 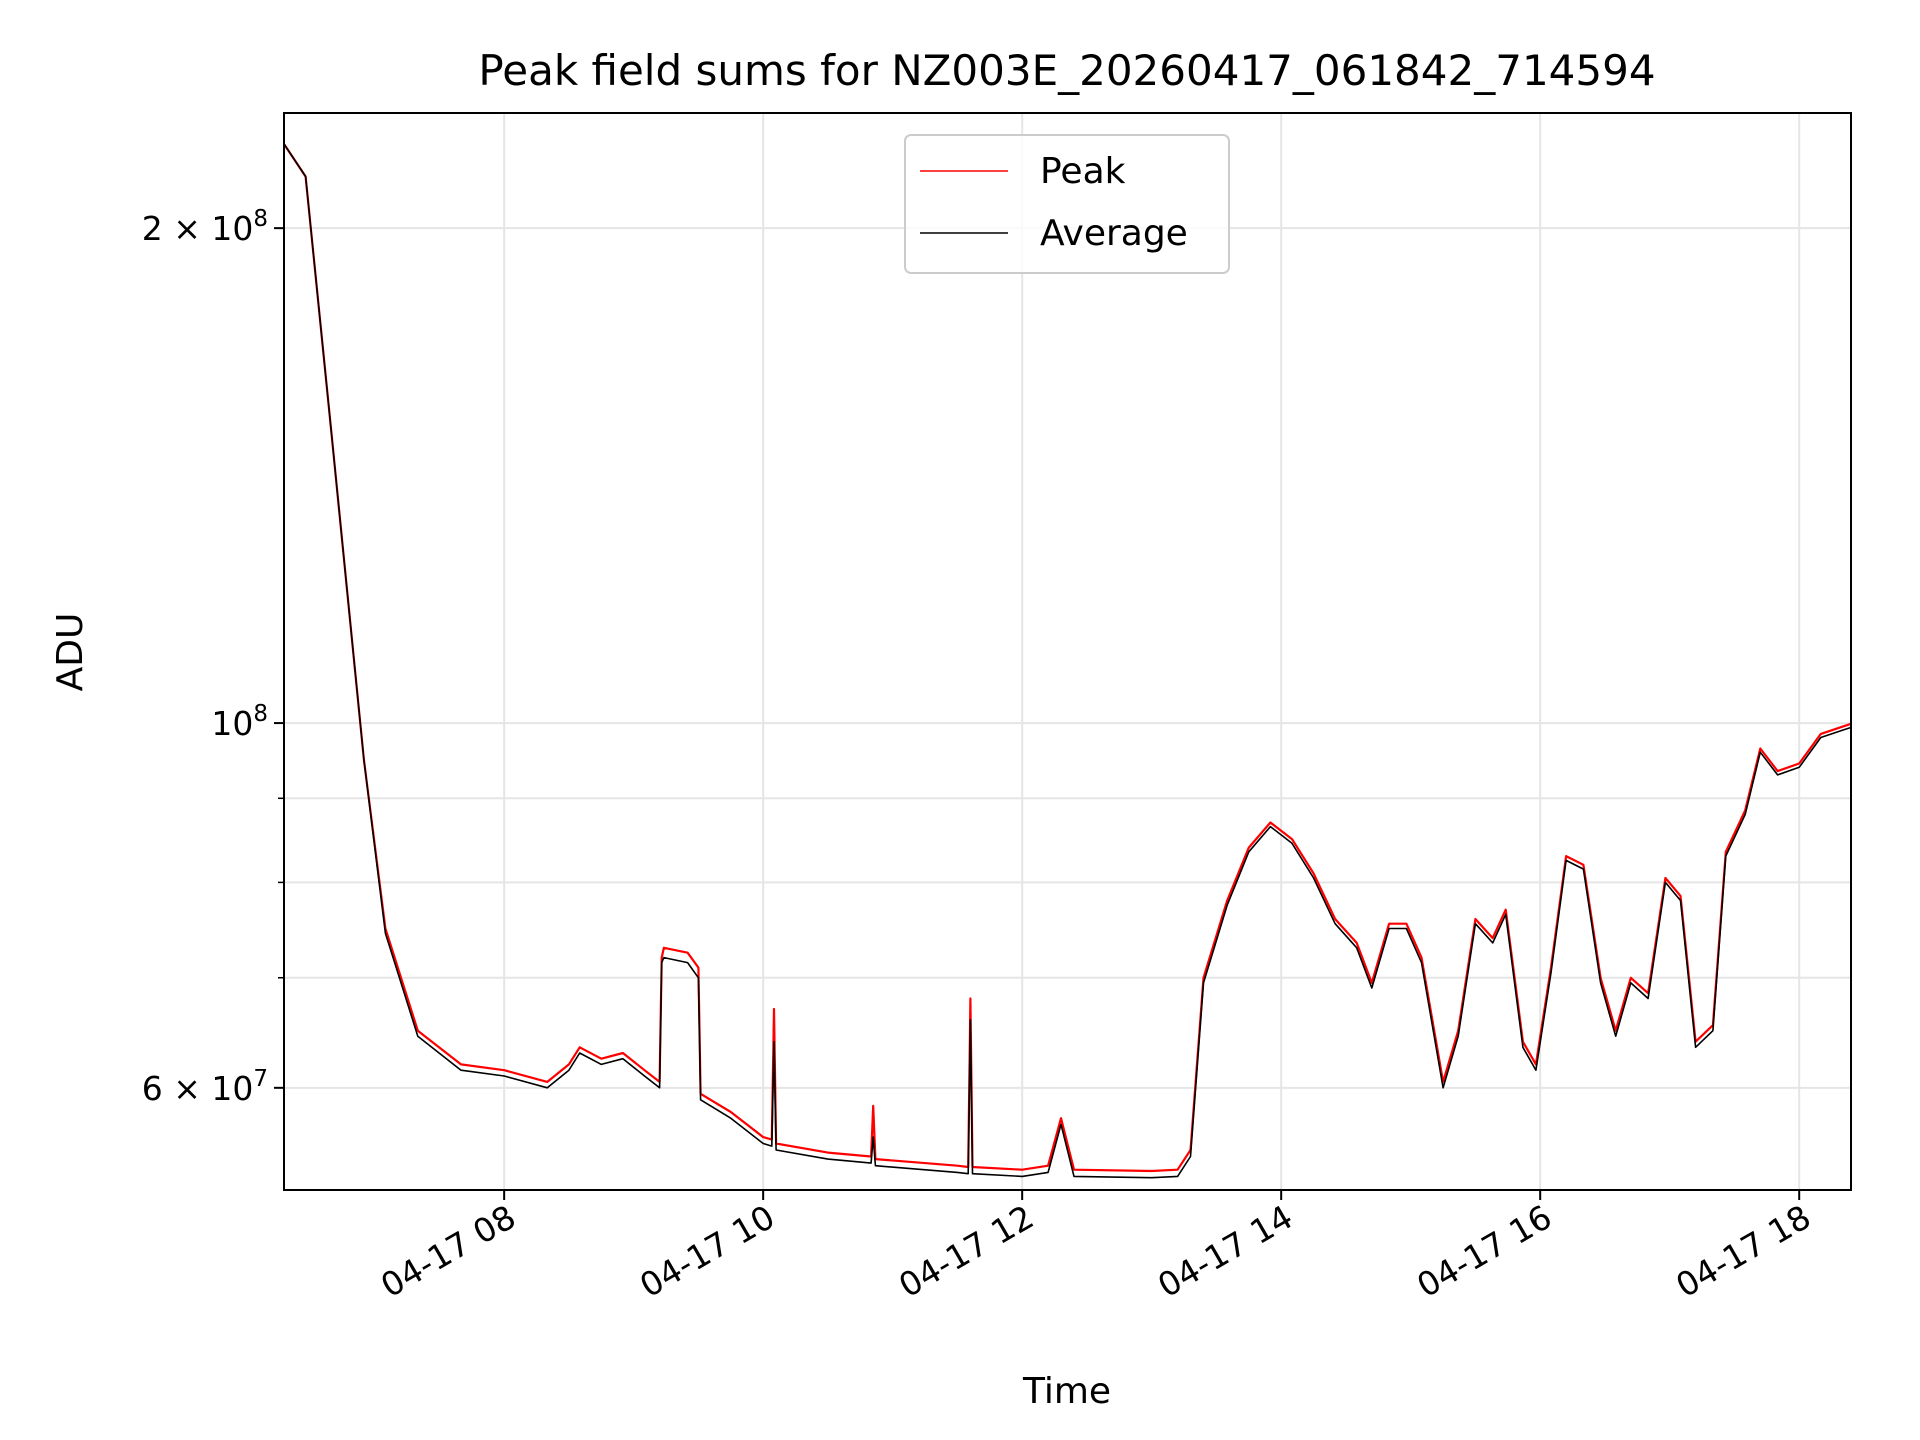 I want to click on legend-label-peak: Peak, so click(x=1083, y=171).